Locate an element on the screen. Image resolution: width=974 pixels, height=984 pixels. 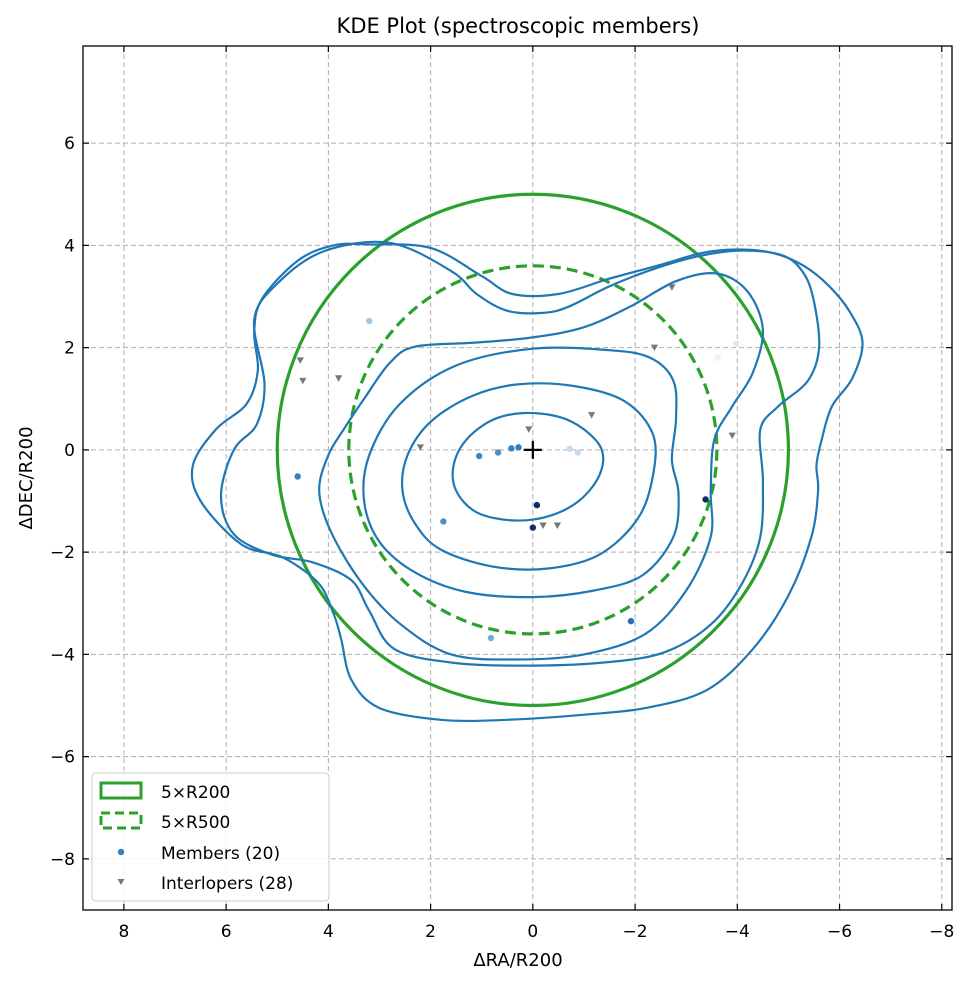
y-tick-label-2: 2 is located at coordinates (69, 349).